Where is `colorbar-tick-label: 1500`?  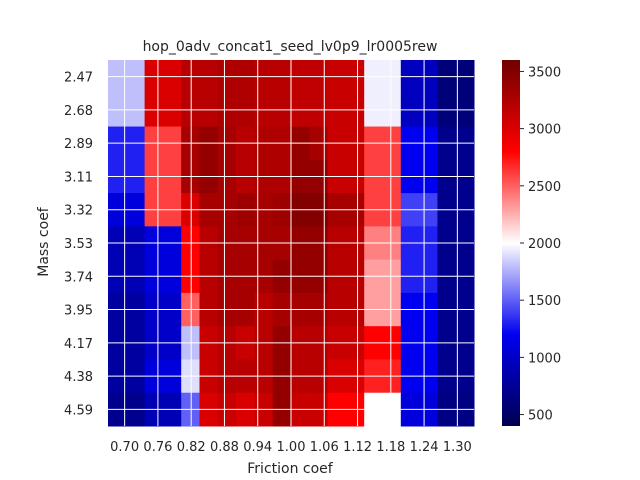
colorbar-tick-label: 1500 is located at coordinates (544, 301).